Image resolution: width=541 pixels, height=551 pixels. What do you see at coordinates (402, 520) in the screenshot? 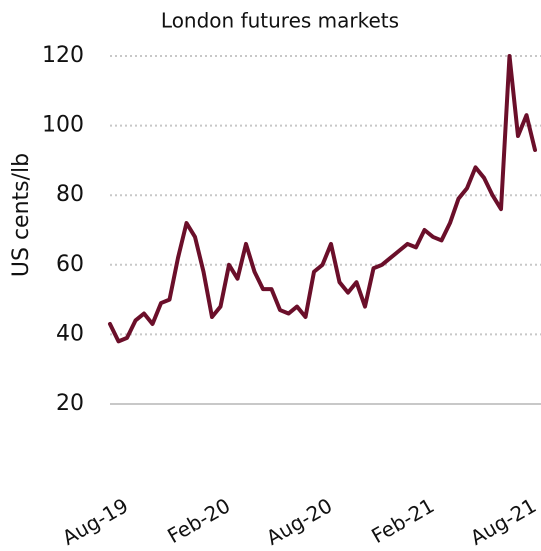
I see `x-tick-label: Feb-21` at bounding box center [402, 520].